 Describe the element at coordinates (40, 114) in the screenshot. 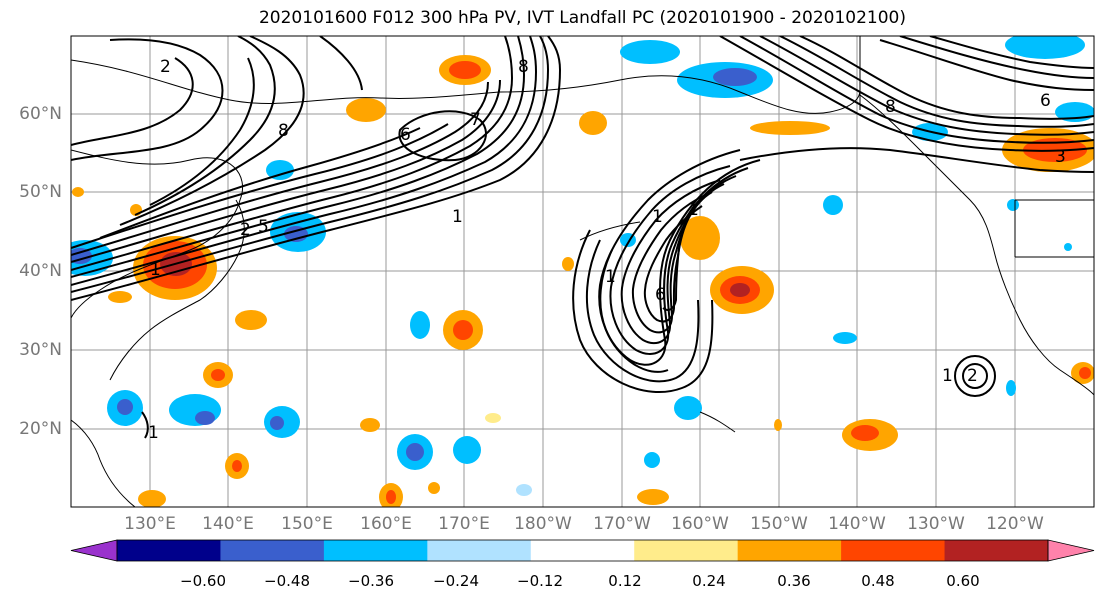

I see `lat-label: 60°N` at that location.